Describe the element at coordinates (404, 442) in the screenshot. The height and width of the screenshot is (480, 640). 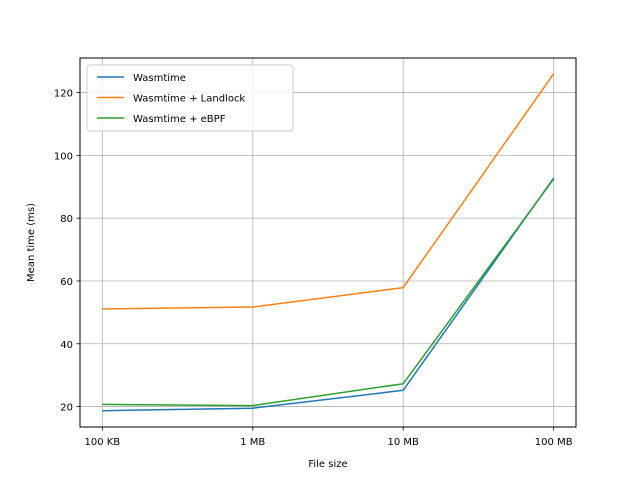
I see `x-tick-label: 10 MB` at that location.